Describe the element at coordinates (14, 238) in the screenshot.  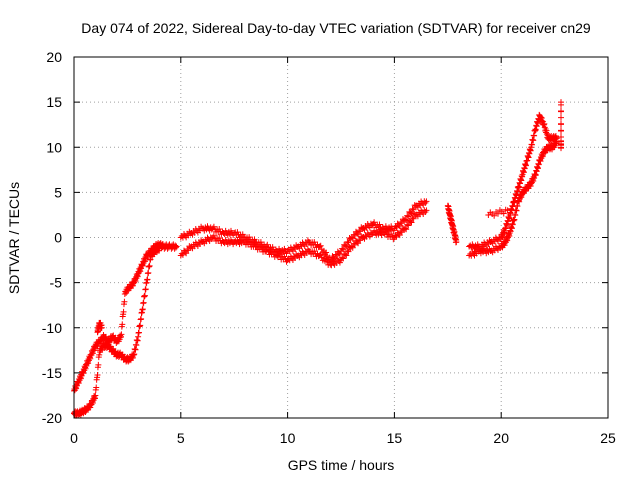
I see `y-axis-label: SDTVAR / TECUs` at that location.